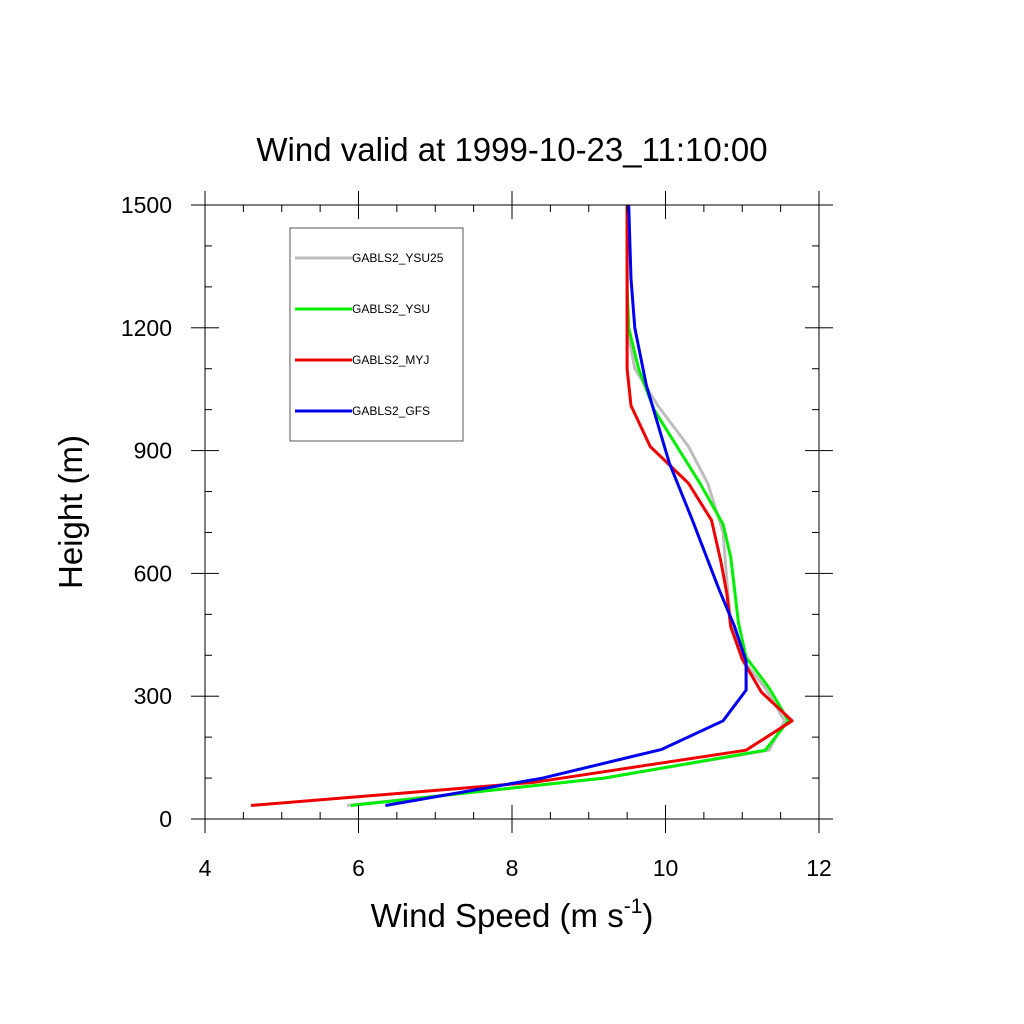  I want to click on x-axis-label-main: Wind Speed (m s, so click(497, 915).